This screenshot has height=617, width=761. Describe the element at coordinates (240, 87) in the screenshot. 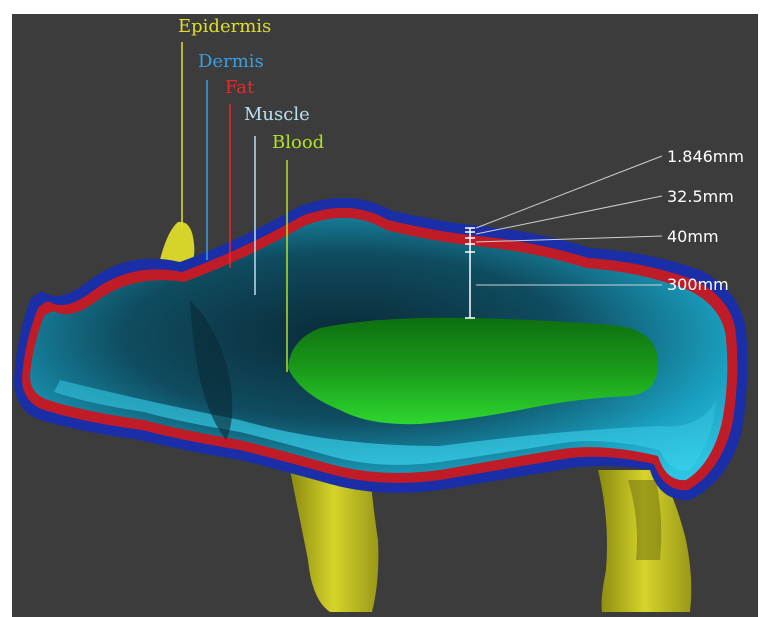

I see `label-fat: Fat` at that location.